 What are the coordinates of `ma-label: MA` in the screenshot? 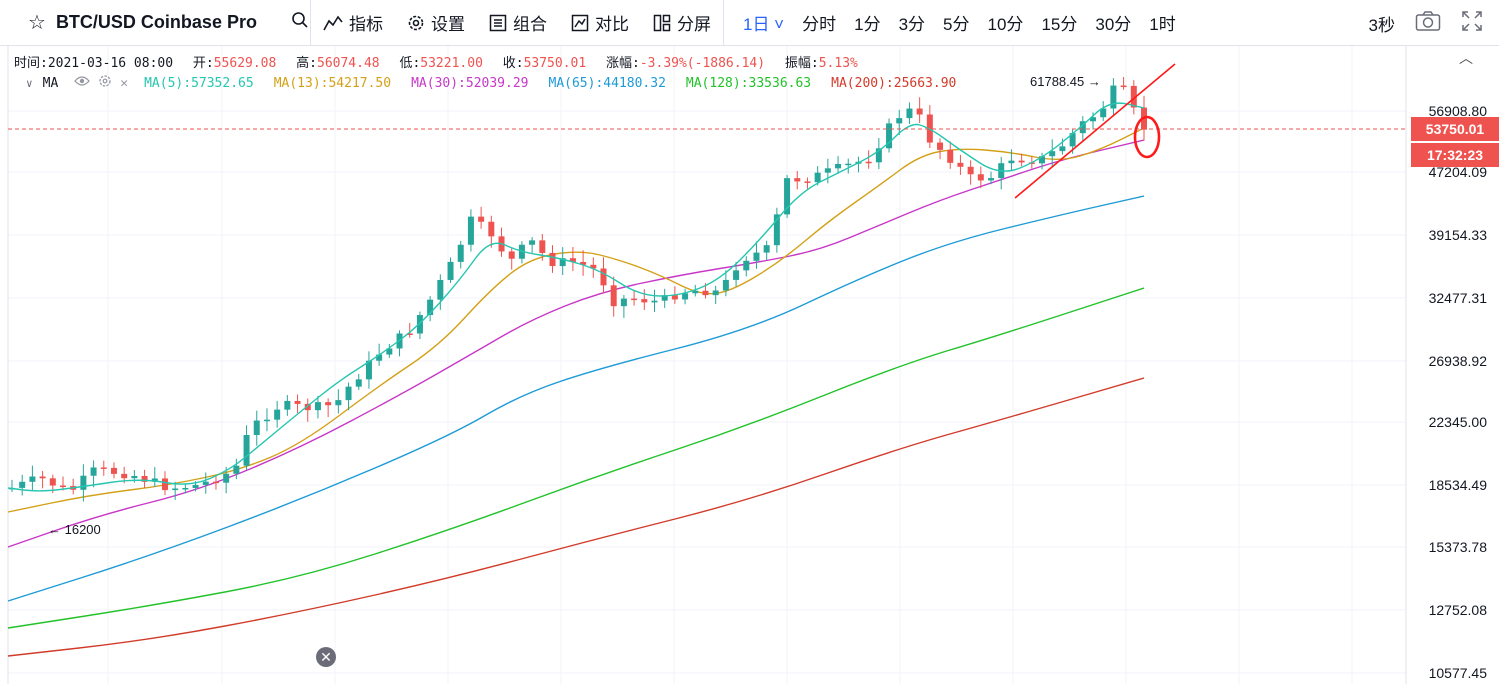 It's located at (50, 83).